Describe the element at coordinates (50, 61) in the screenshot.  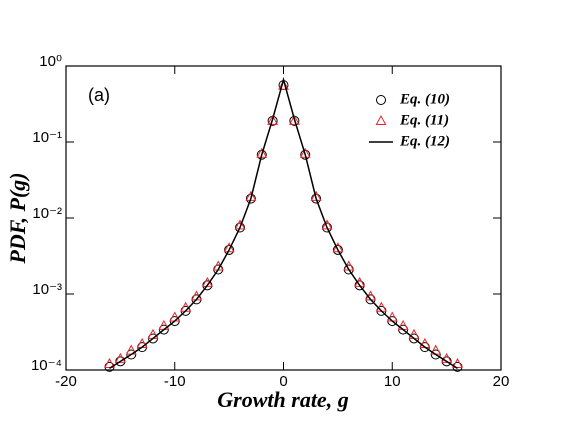
I see `y-tick-label: 10⁰` at that location.